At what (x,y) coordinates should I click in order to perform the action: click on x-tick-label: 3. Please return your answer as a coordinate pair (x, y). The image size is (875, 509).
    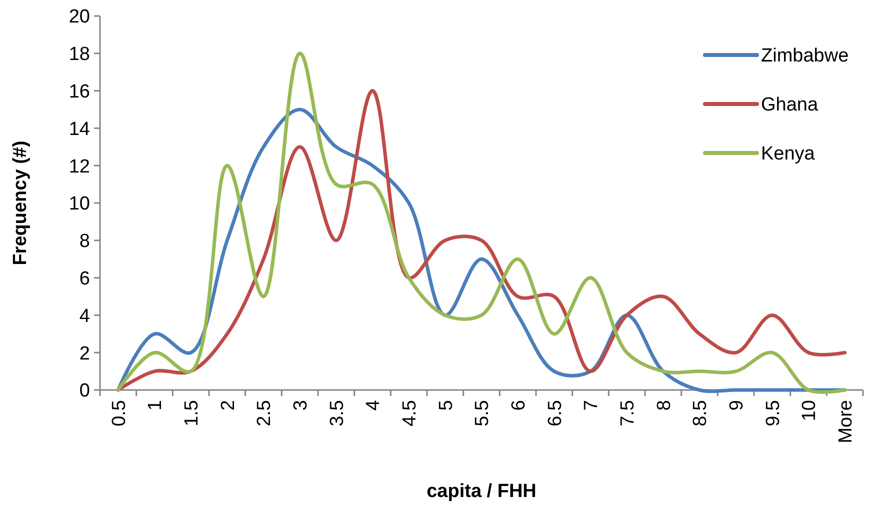
    Looking at the image, I should click on (301, 405).